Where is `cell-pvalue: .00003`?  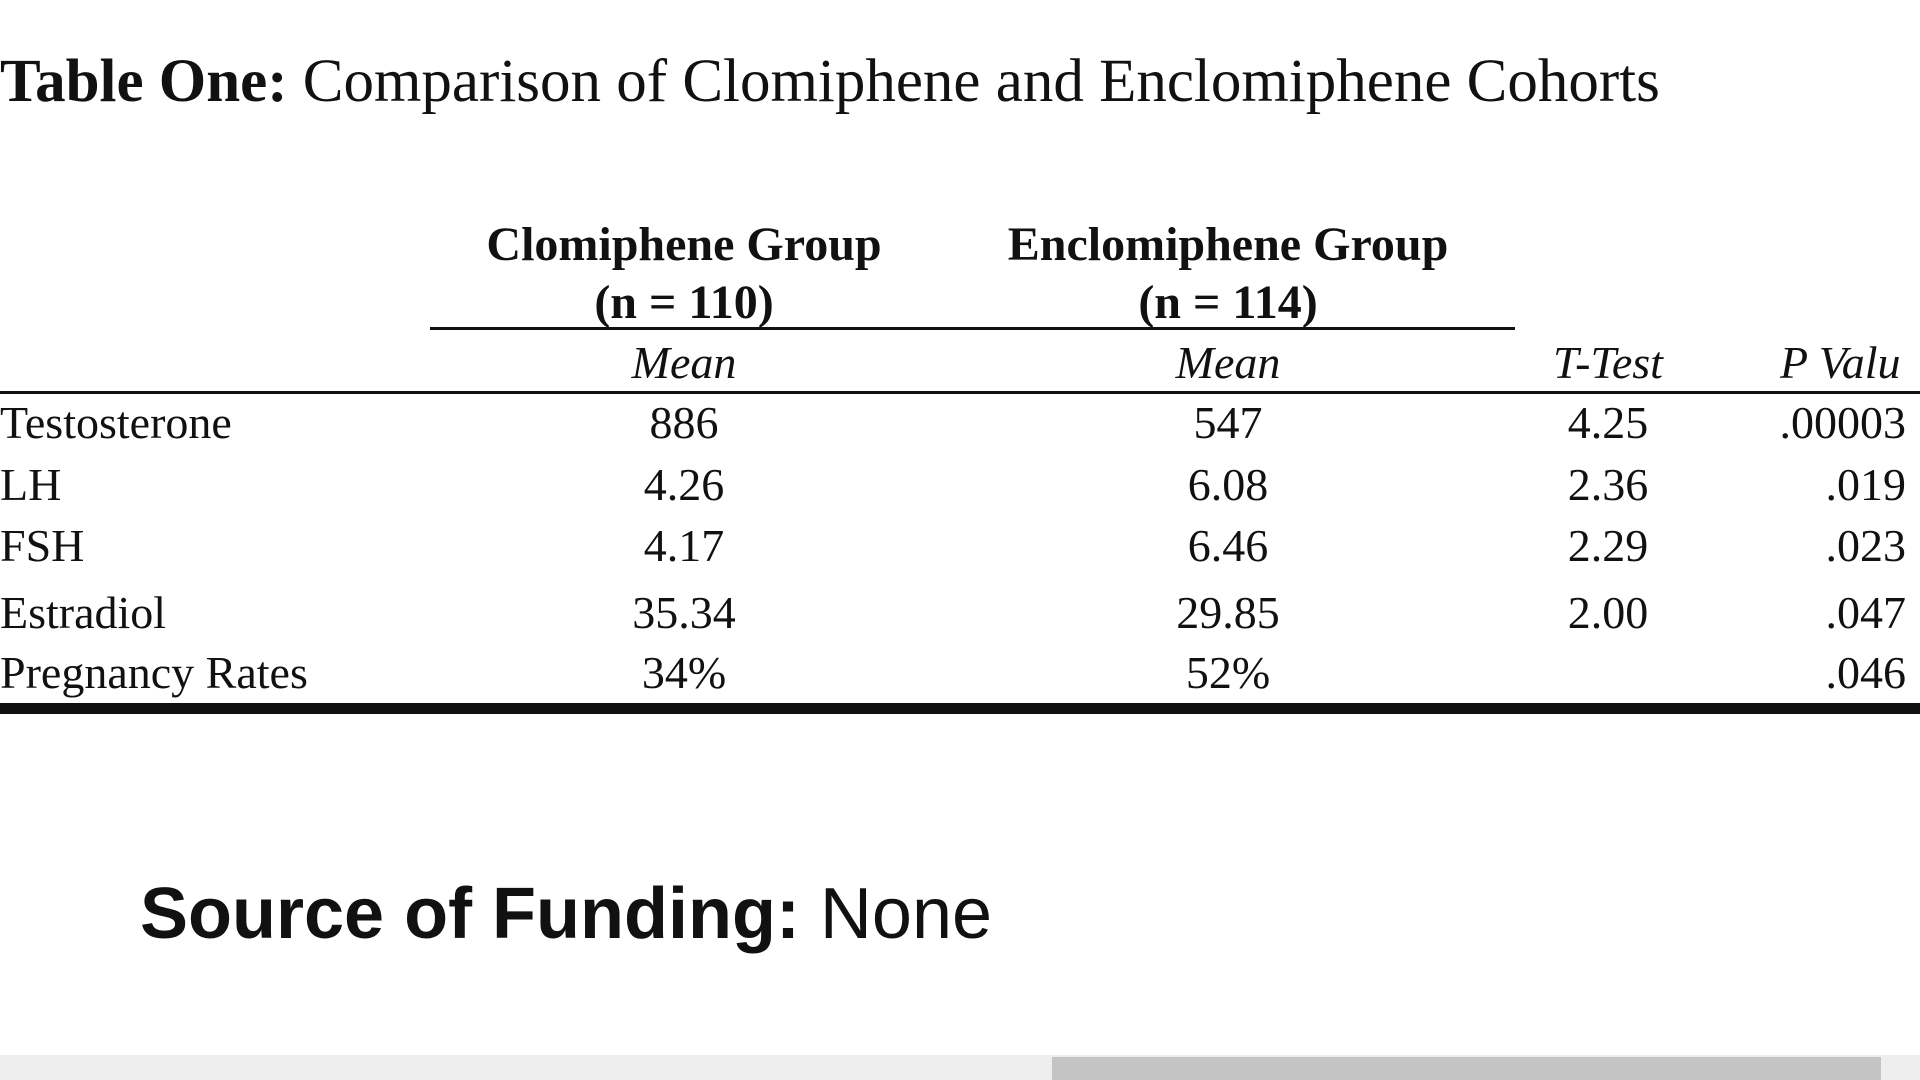
cell-pvalue: .00003 is located at coordinates (1843, 422).